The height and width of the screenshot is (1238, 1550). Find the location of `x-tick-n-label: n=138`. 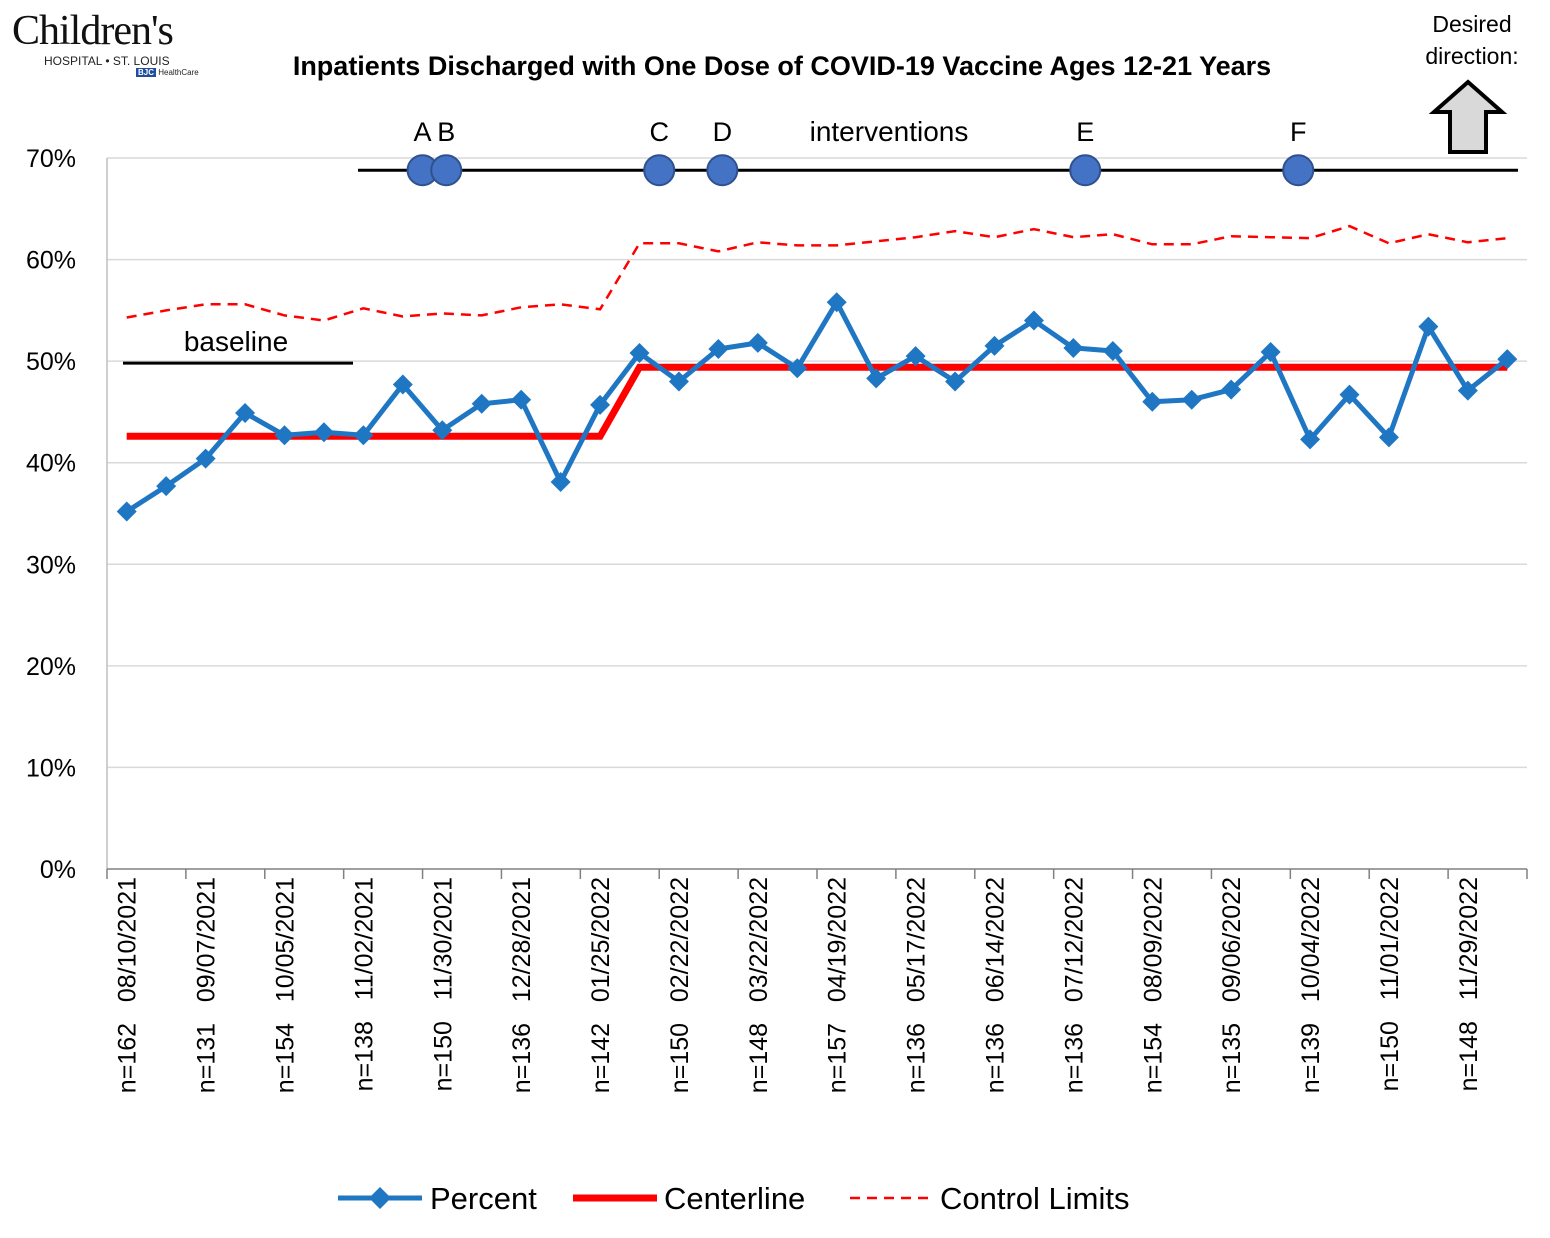

x-tick-n-label: n=138 is located at coordinates (364, 1056).